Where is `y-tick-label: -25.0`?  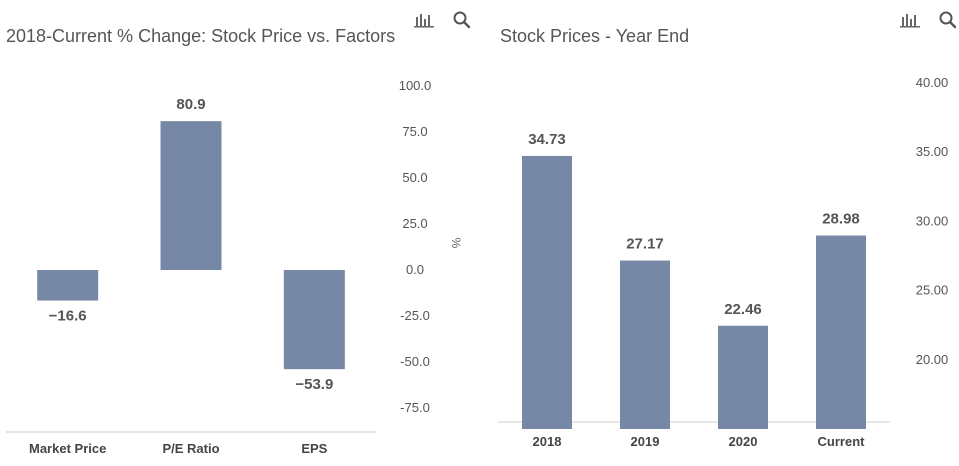
y-tick-label: -25.0 is located at coordinates (415, 315).